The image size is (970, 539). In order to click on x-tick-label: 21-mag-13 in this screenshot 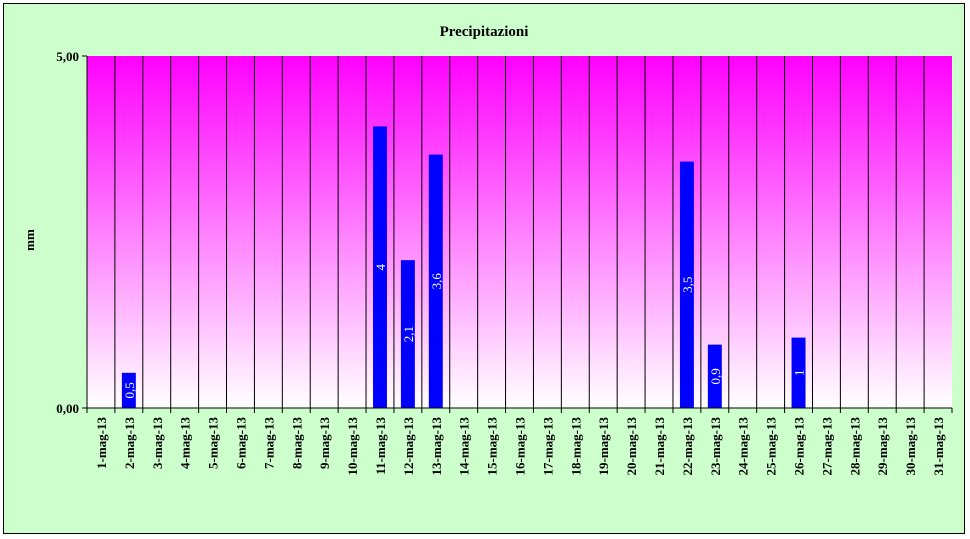, I will do `click(659, 446)`.